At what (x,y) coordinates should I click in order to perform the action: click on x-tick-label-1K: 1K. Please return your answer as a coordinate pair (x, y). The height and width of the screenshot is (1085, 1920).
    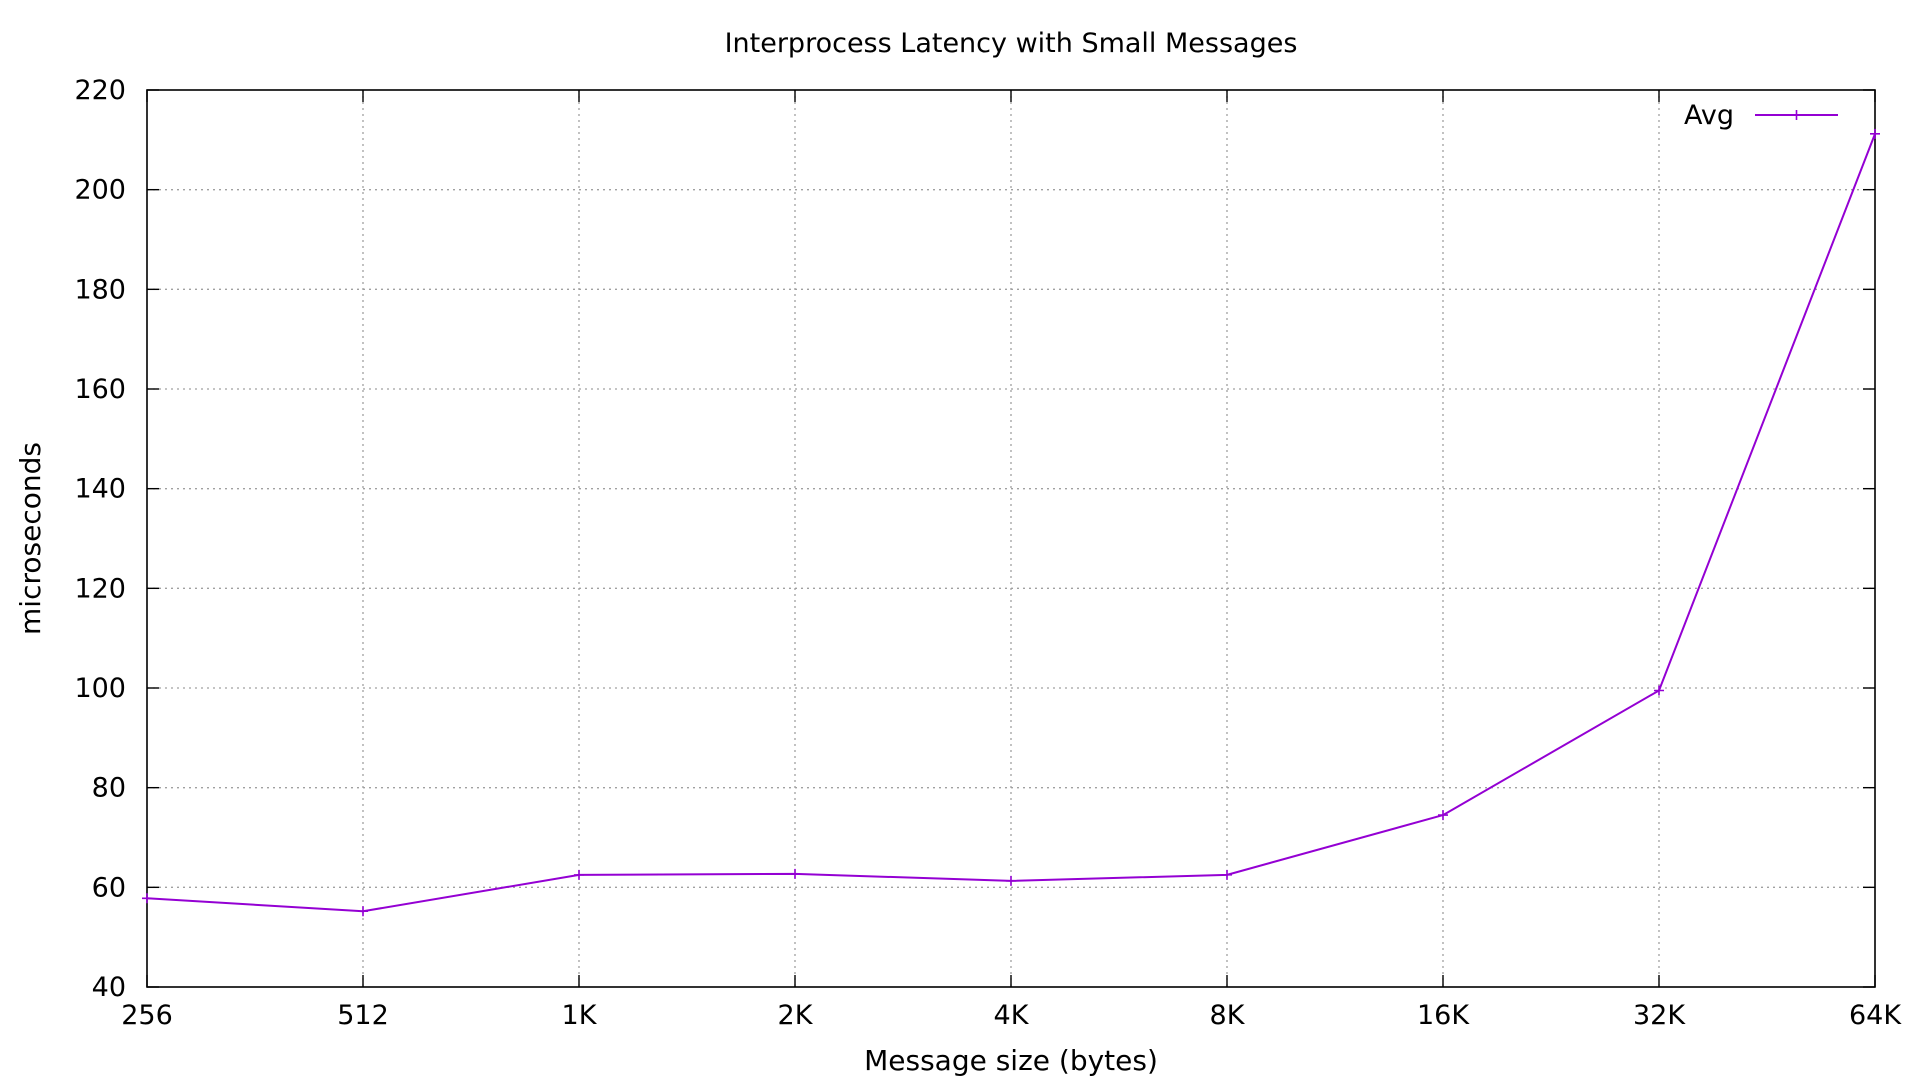
    Looking at the image, I should click on (580, 1015).